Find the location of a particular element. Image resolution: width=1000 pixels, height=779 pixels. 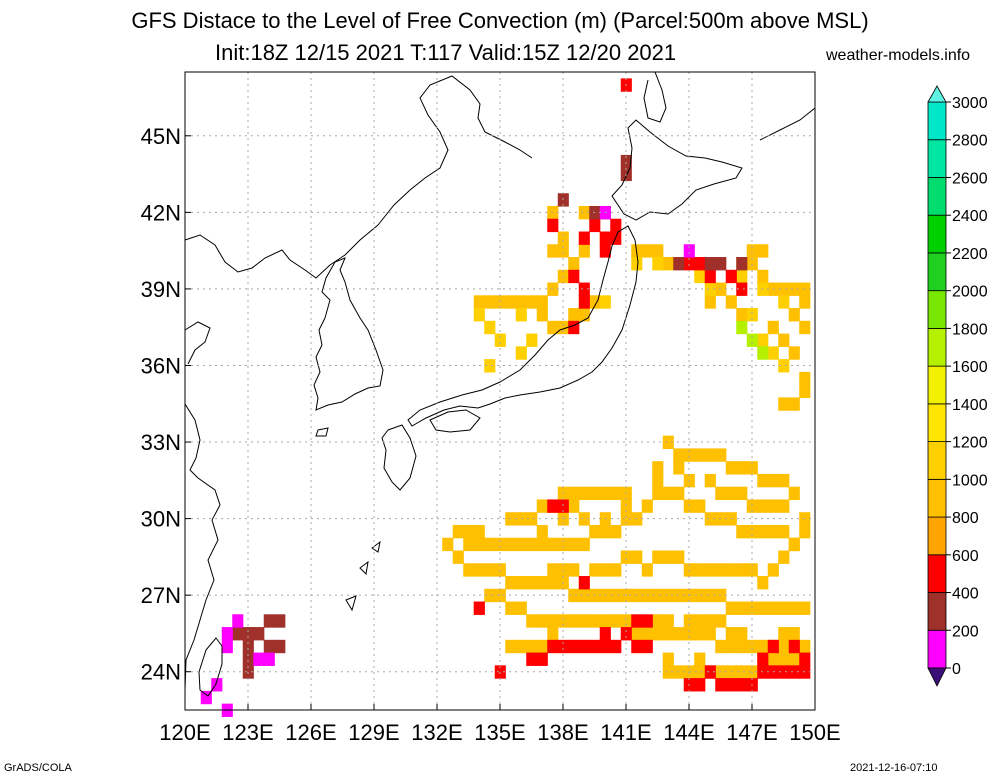

coastline-sakhalin is located at coordinates (655, 97).